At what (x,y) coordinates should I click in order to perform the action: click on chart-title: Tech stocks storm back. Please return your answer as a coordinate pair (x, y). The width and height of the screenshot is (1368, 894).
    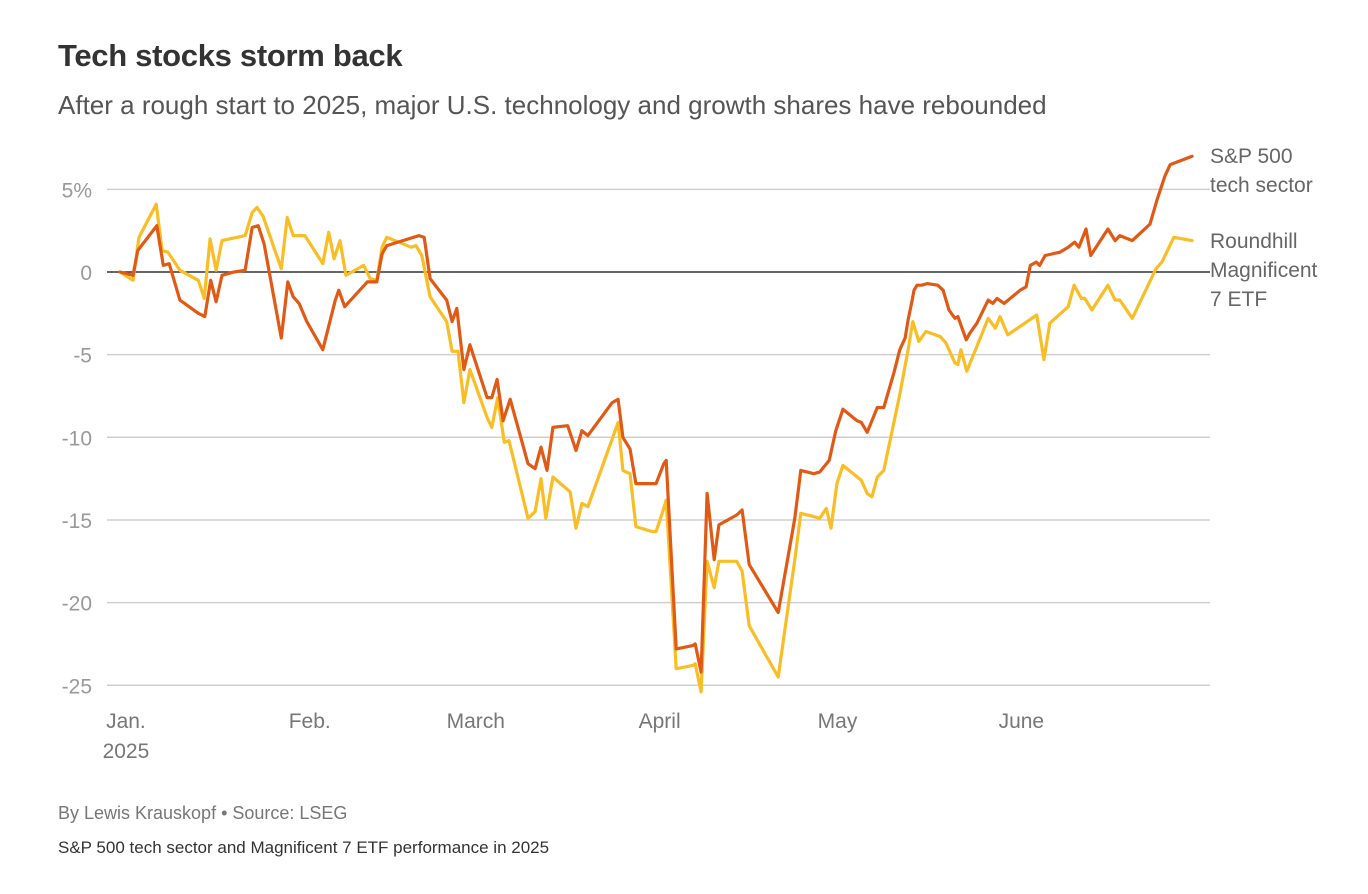
    Looking at the image, I should click on (230, 55).